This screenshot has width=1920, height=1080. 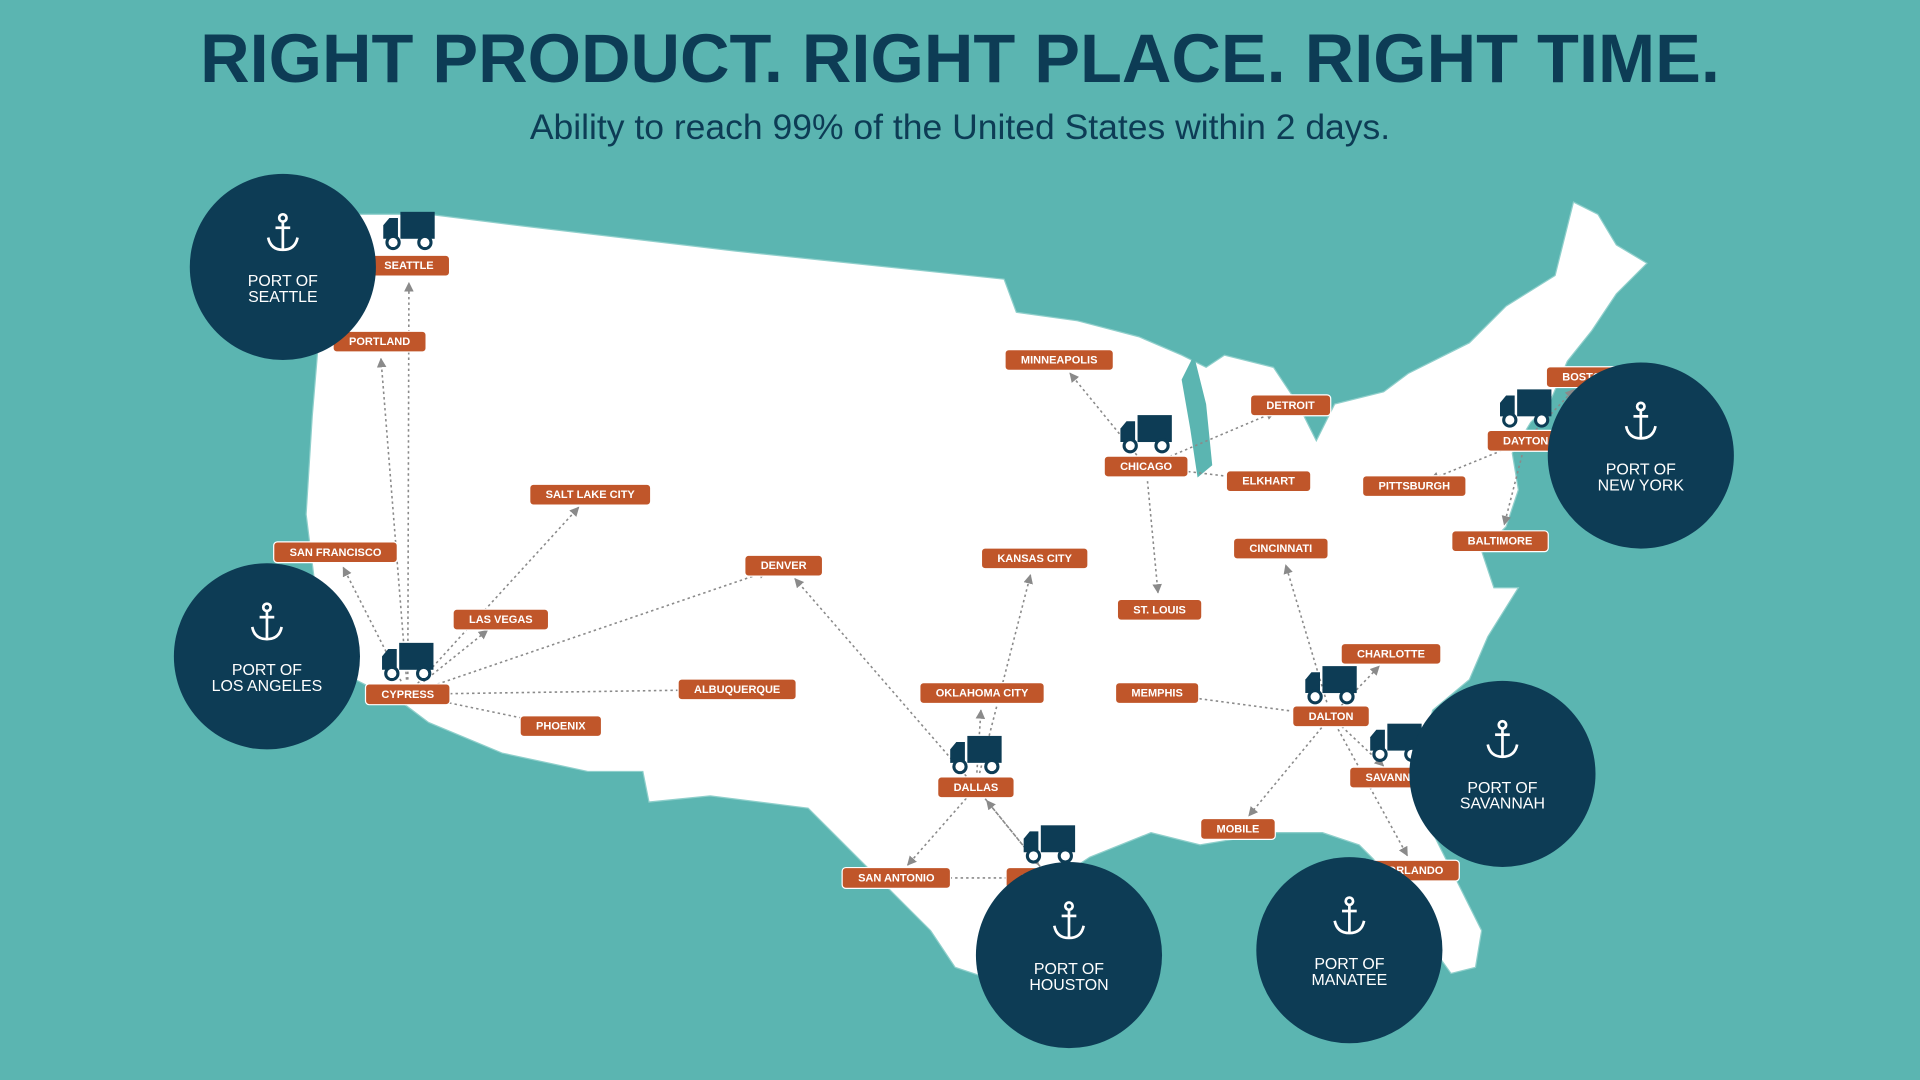 I want to click on city-label: CINCINNATI, so click(x=1280, y=548).